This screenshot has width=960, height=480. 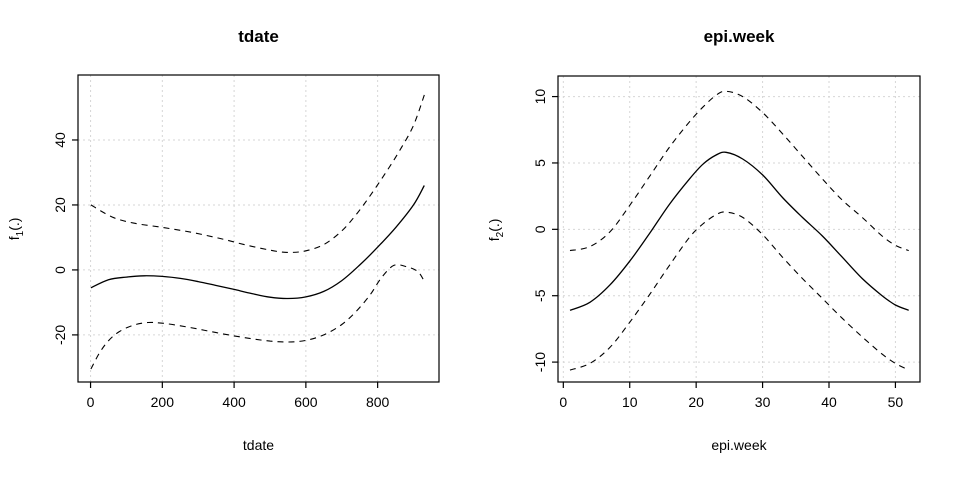 I want to click on y-tick-label: 10, so click(x=540, y=97).